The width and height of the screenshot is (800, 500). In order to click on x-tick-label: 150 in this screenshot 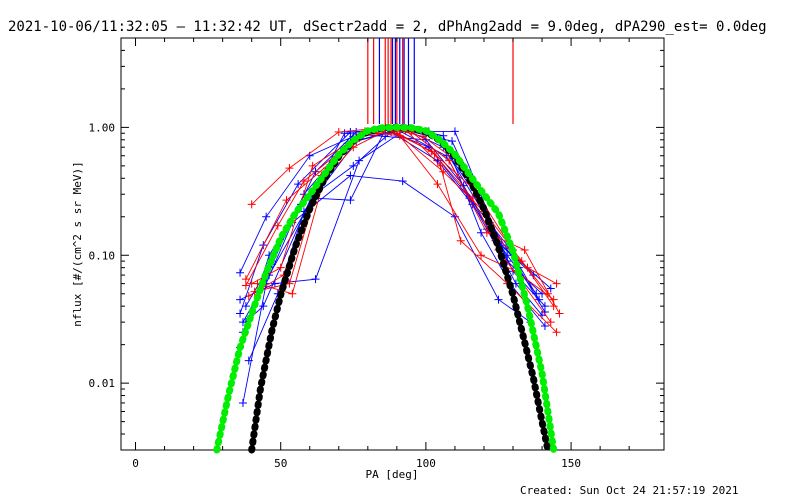, I will do `click(571, 463)`.